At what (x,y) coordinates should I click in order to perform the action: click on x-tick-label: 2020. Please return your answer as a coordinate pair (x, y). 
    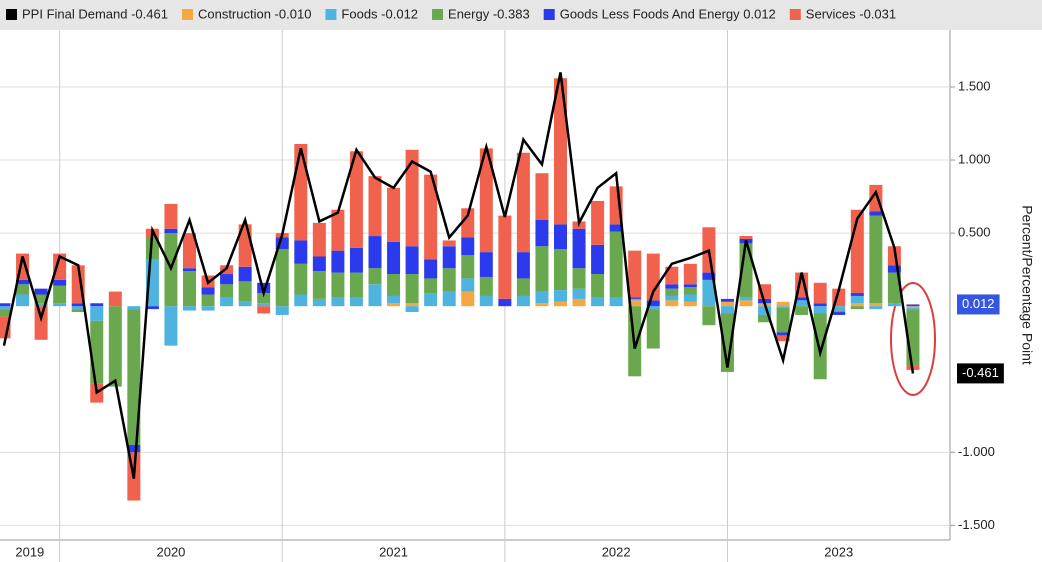
    Looking at the image, I should click on (170, 551).